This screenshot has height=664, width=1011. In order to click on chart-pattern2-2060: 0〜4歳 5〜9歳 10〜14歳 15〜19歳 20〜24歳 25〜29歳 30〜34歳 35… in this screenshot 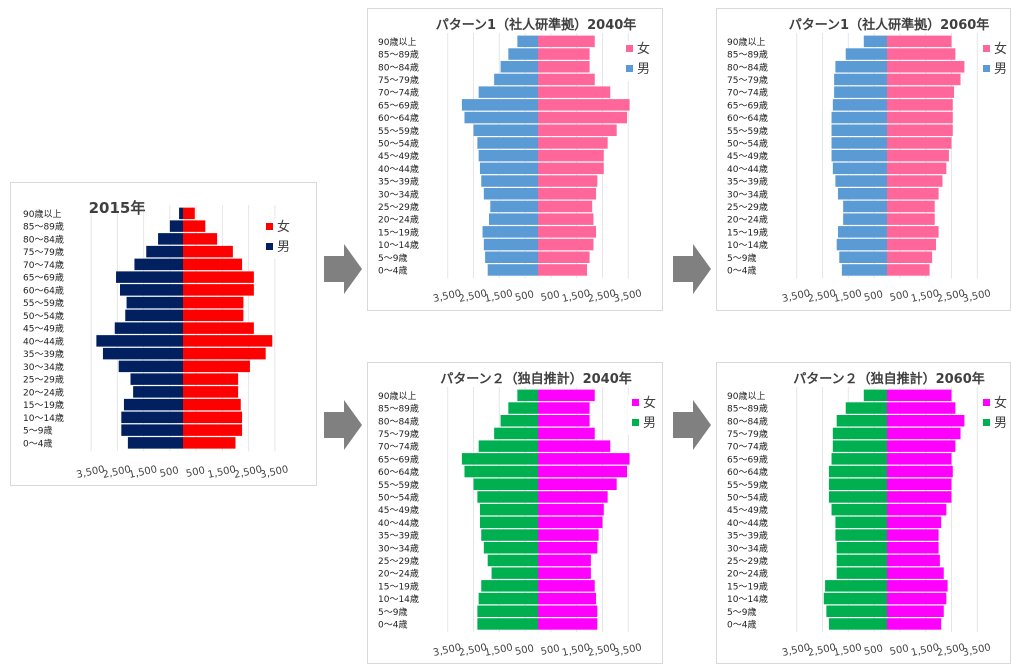, I will do `click(863, 513)`.